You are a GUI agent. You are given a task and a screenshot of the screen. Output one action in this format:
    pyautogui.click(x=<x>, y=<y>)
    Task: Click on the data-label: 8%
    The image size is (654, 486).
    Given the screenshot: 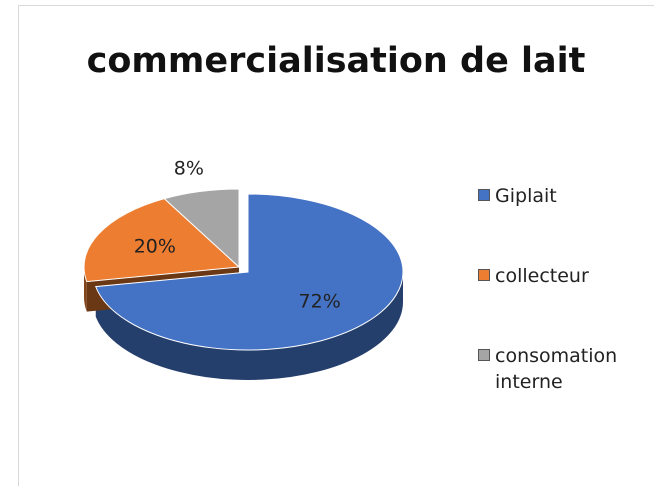 What is the action you would take?
    pyautogui.click(x=189, y=168)
    